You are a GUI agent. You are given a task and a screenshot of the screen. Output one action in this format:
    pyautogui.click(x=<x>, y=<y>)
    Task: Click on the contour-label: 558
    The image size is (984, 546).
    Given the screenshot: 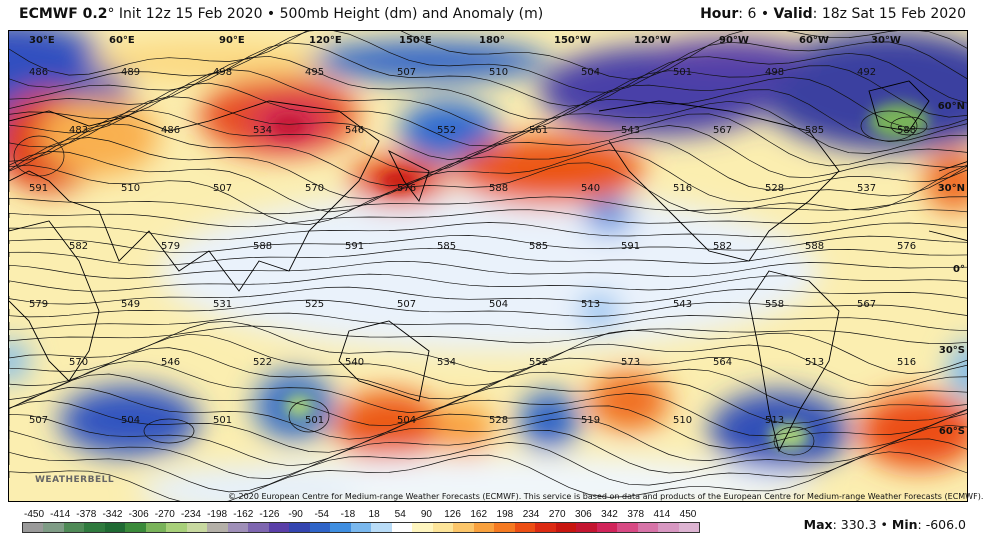 What is the action you would take?
    pyautogui.click(x=774, y=304)
    